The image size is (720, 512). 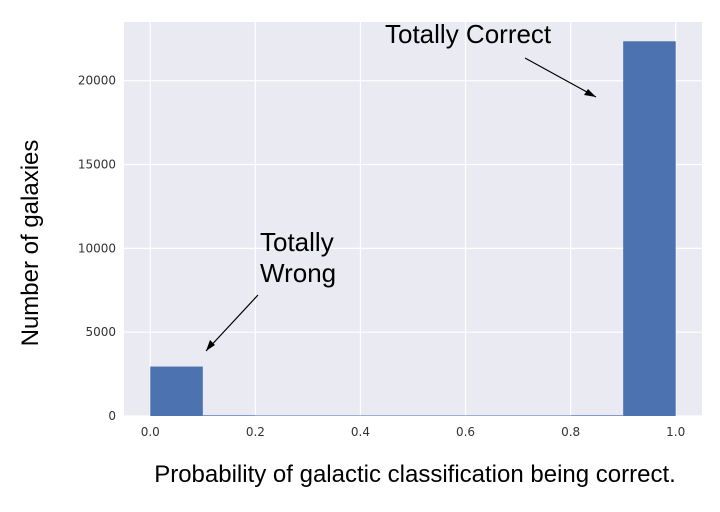 I want to click on annotation-totally-wrong-line2: Wrong, so click(x=298, y=273).